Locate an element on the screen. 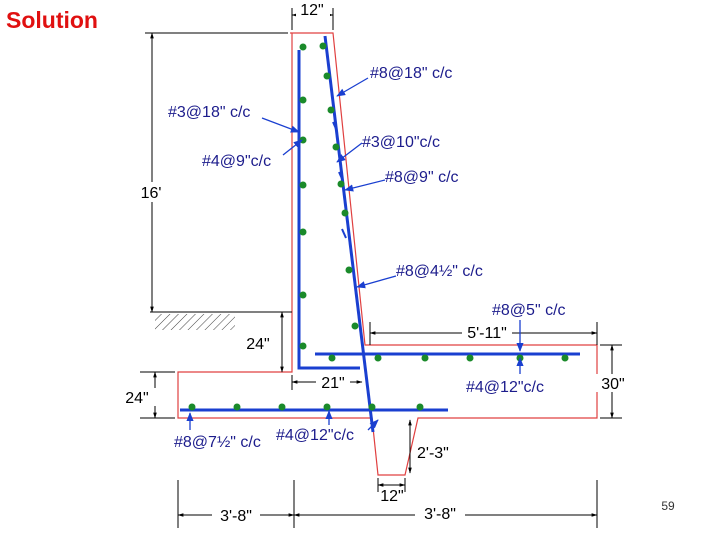 The image size is (720, 540). dimension: 5'-11" is located at coordinates (487, 333).